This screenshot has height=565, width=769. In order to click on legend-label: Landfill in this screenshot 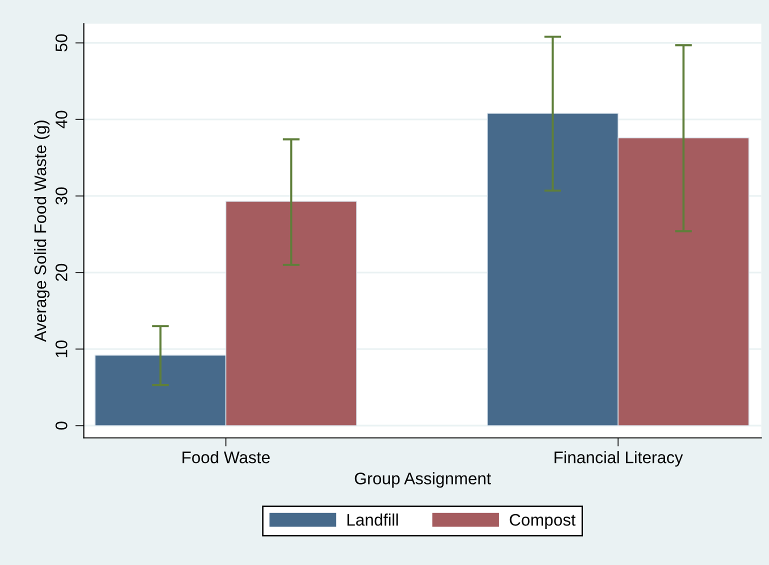, I will do `click(373, 520)`.